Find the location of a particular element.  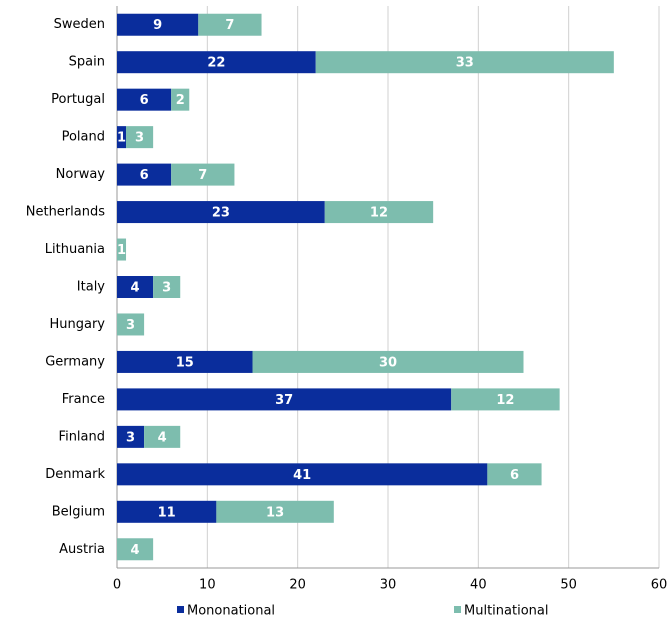

y-tick-label: Norway is located at coordinates (81, 174).